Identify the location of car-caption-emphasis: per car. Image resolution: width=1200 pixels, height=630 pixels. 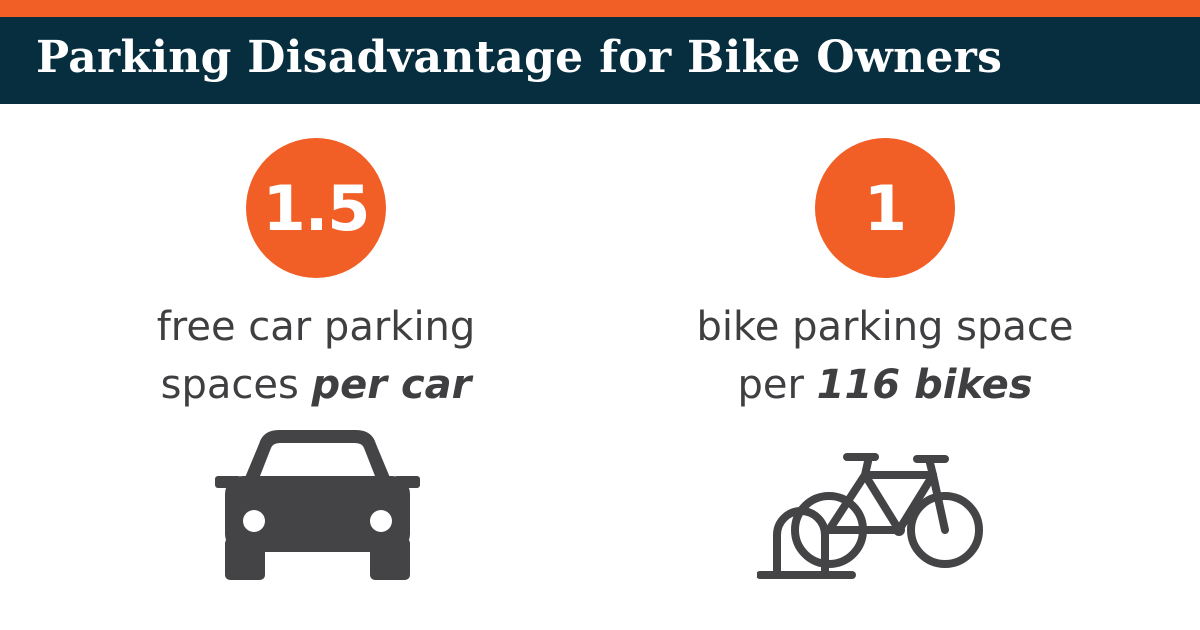
(391, 385).